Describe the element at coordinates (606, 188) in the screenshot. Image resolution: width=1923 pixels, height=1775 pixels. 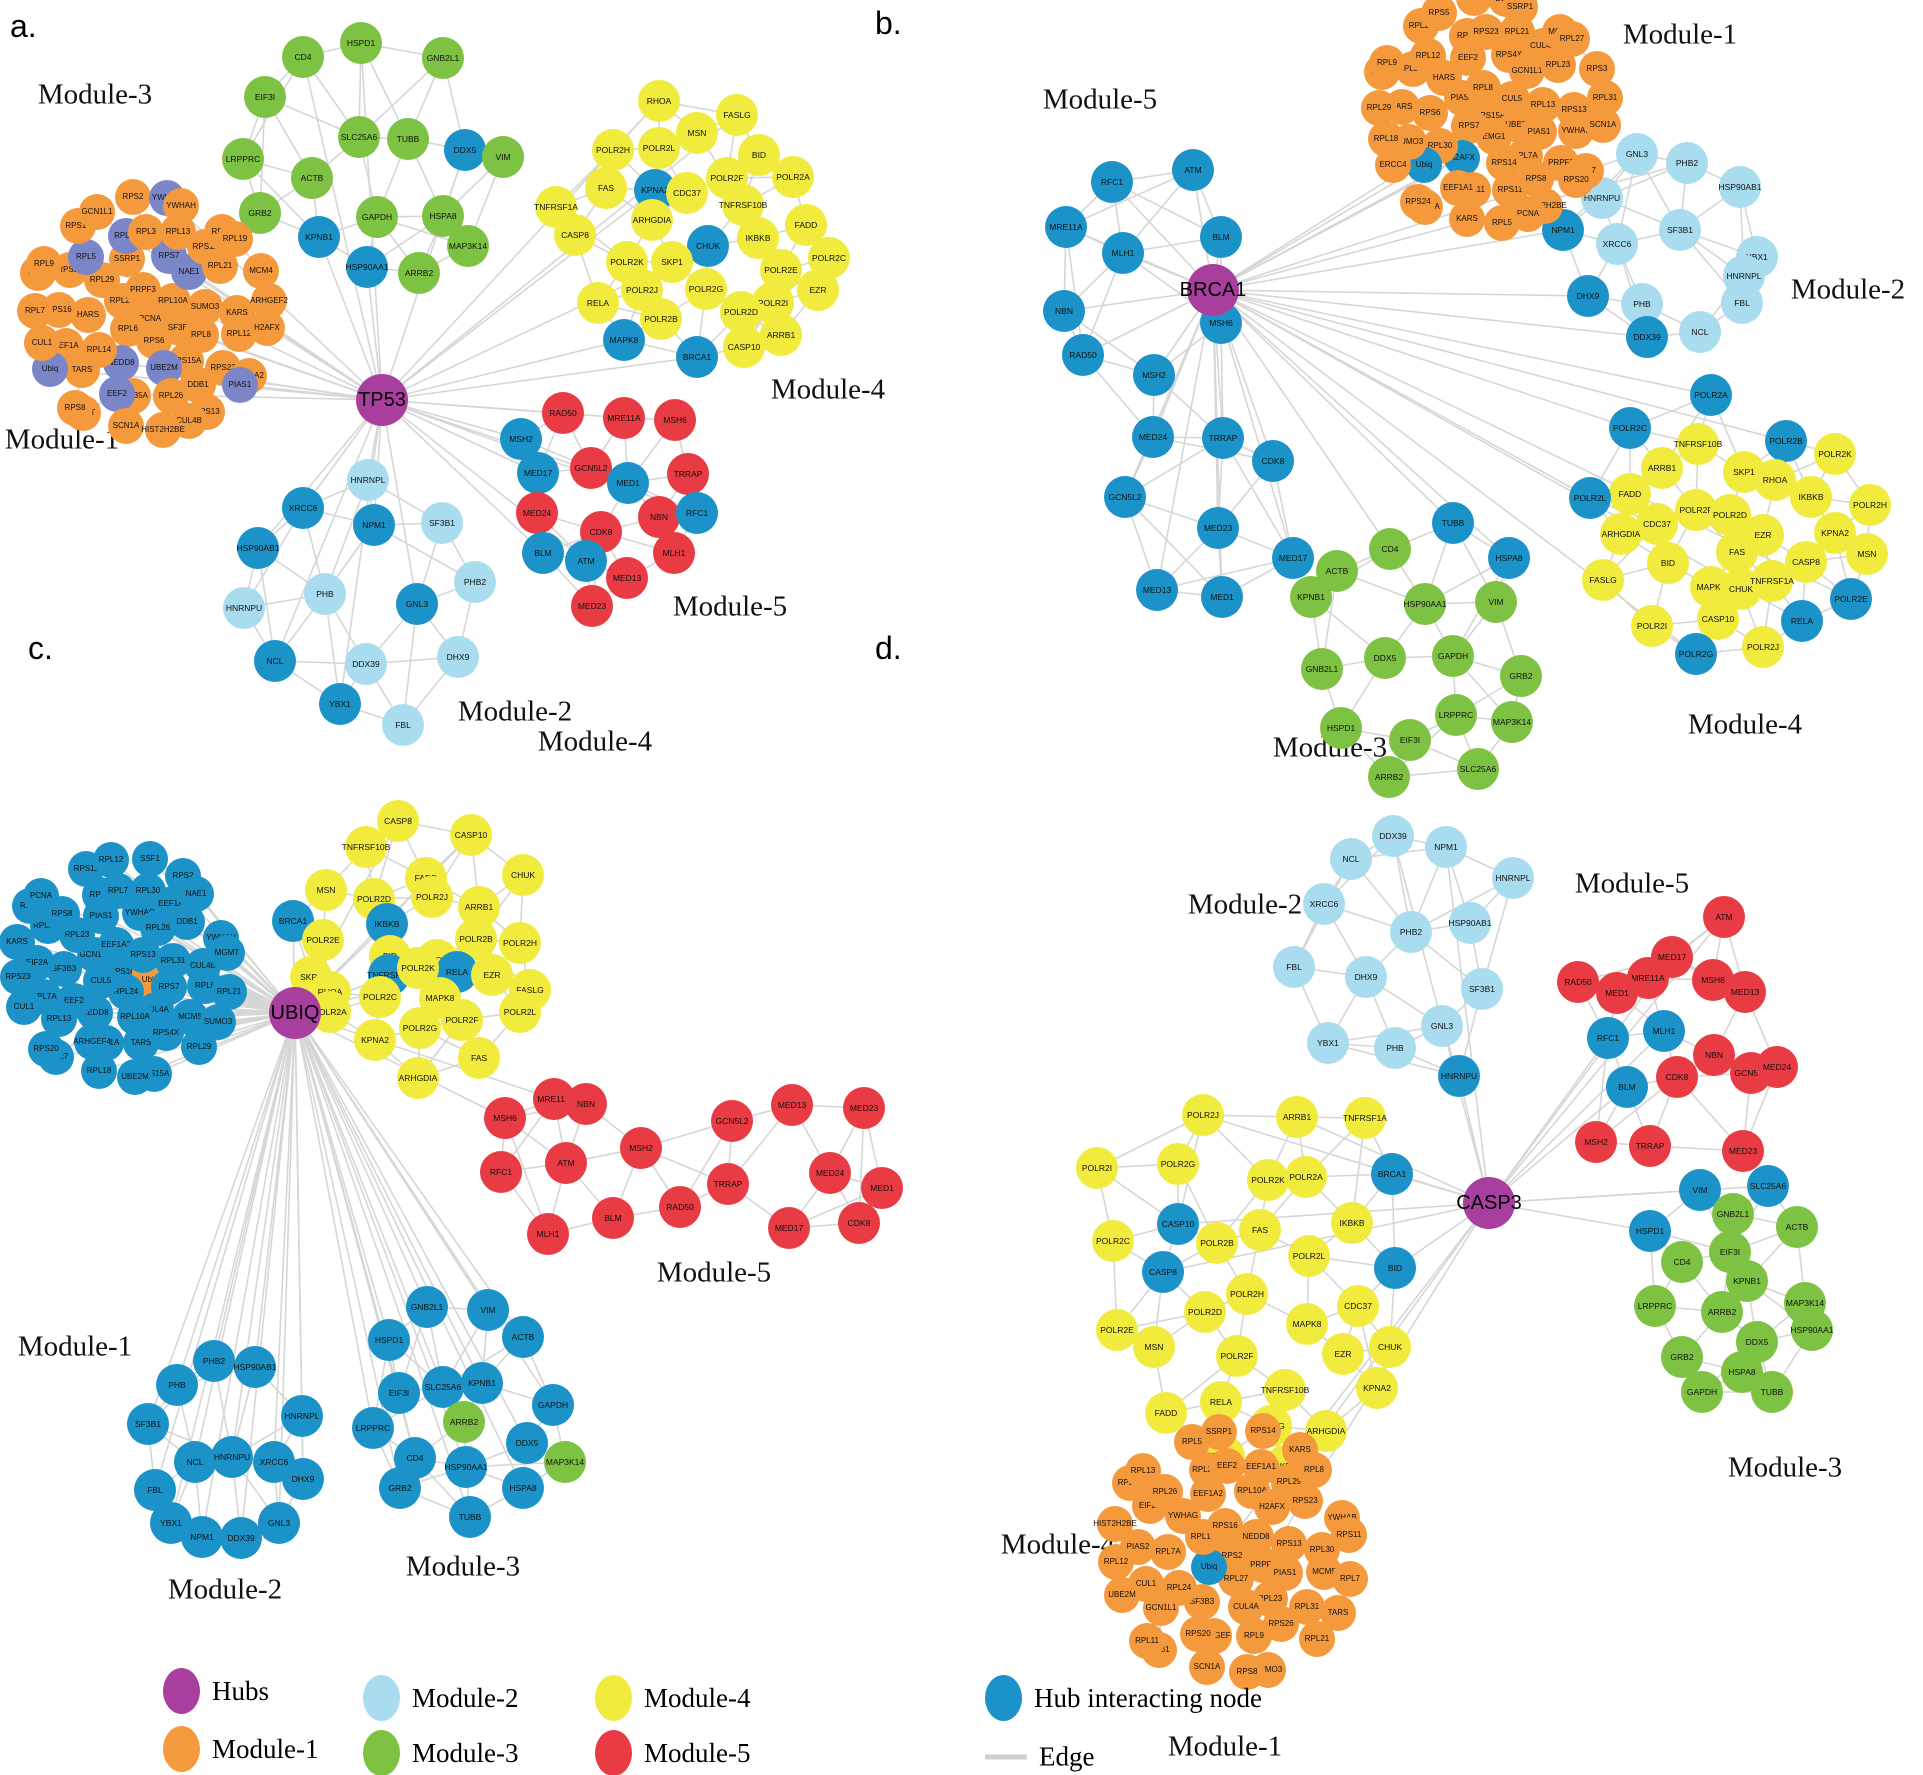
I see `node-FAS: FAS` at that location.